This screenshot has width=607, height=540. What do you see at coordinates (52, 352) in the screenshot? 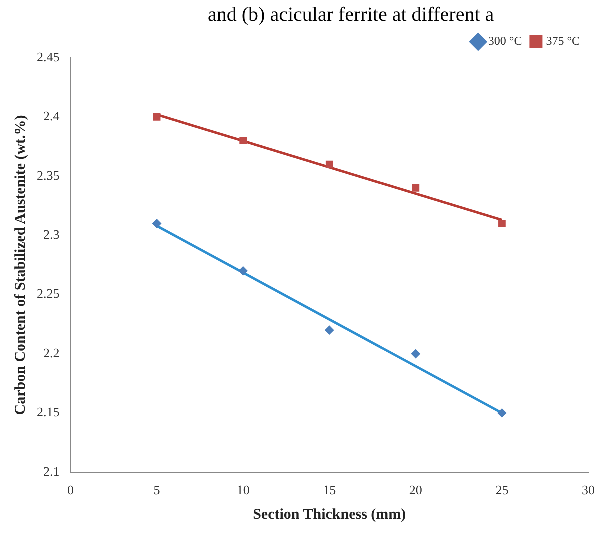
I see `y-tick-label: 2.2` at bounding box center [52, 352].